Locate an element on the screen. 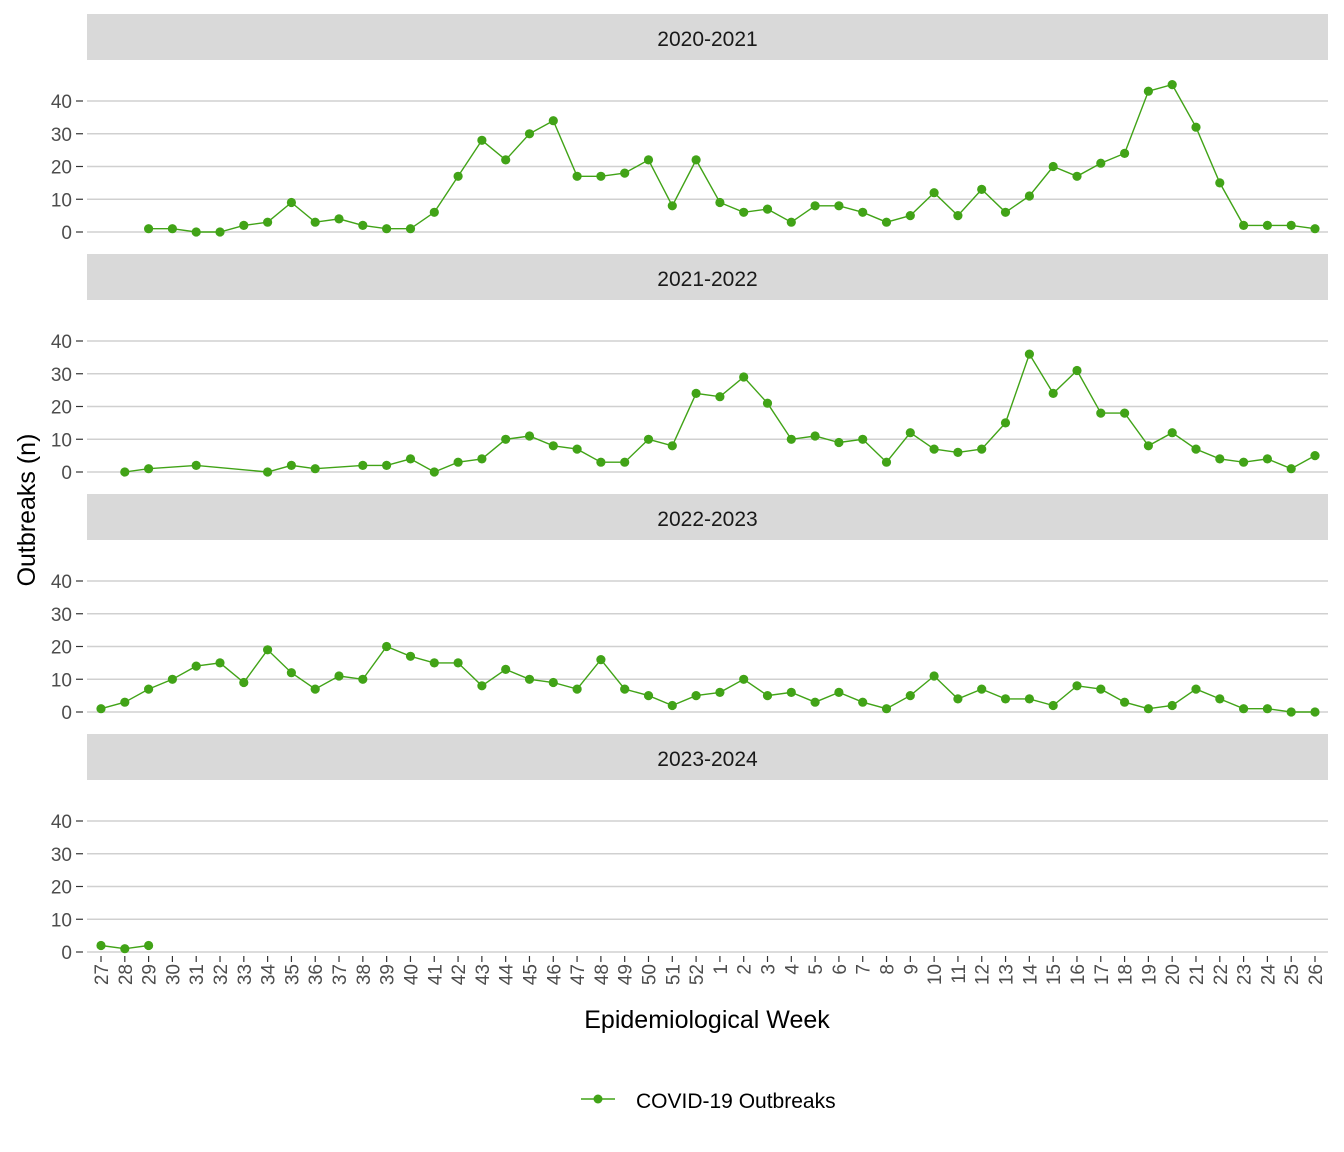 This screenshot has width=1344, height=1152. y-axis-title: Outbreaks (n) is located at coordinates (27, 510).